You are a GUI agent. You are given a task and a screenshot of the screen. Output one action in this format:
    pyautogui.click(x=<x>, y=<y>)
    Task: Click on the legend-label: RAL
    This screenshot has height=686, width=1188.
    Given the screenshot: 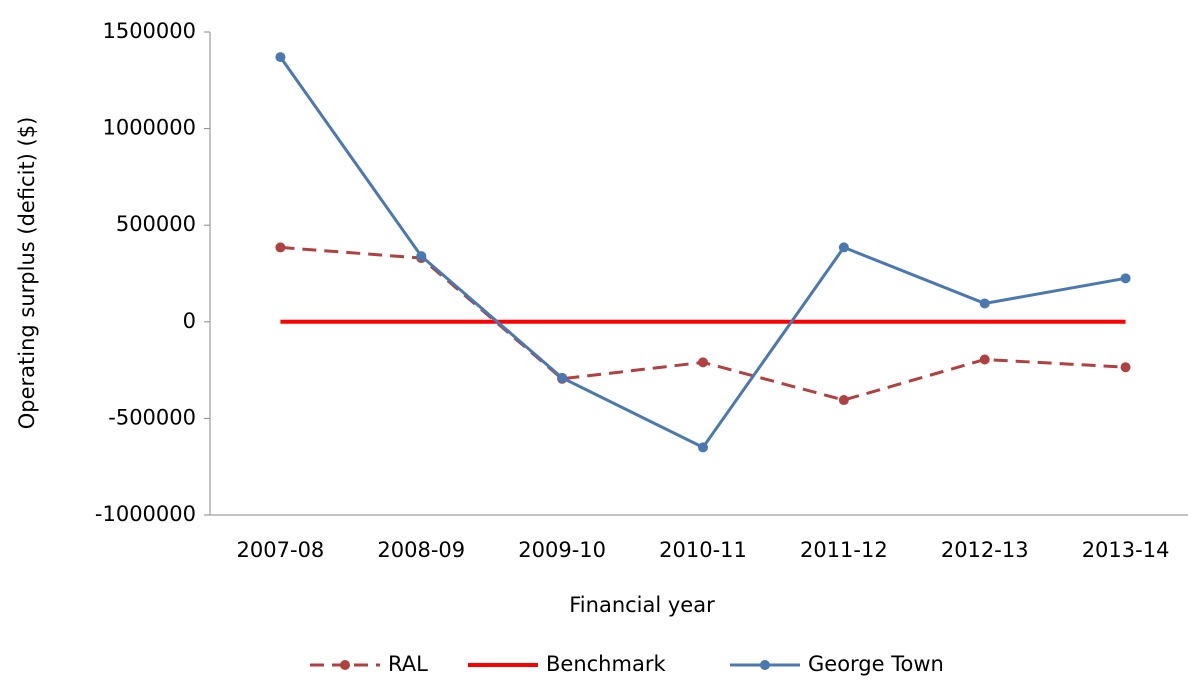 What is the action you would take?
    pyautogui.click(x=408, y=664)
    